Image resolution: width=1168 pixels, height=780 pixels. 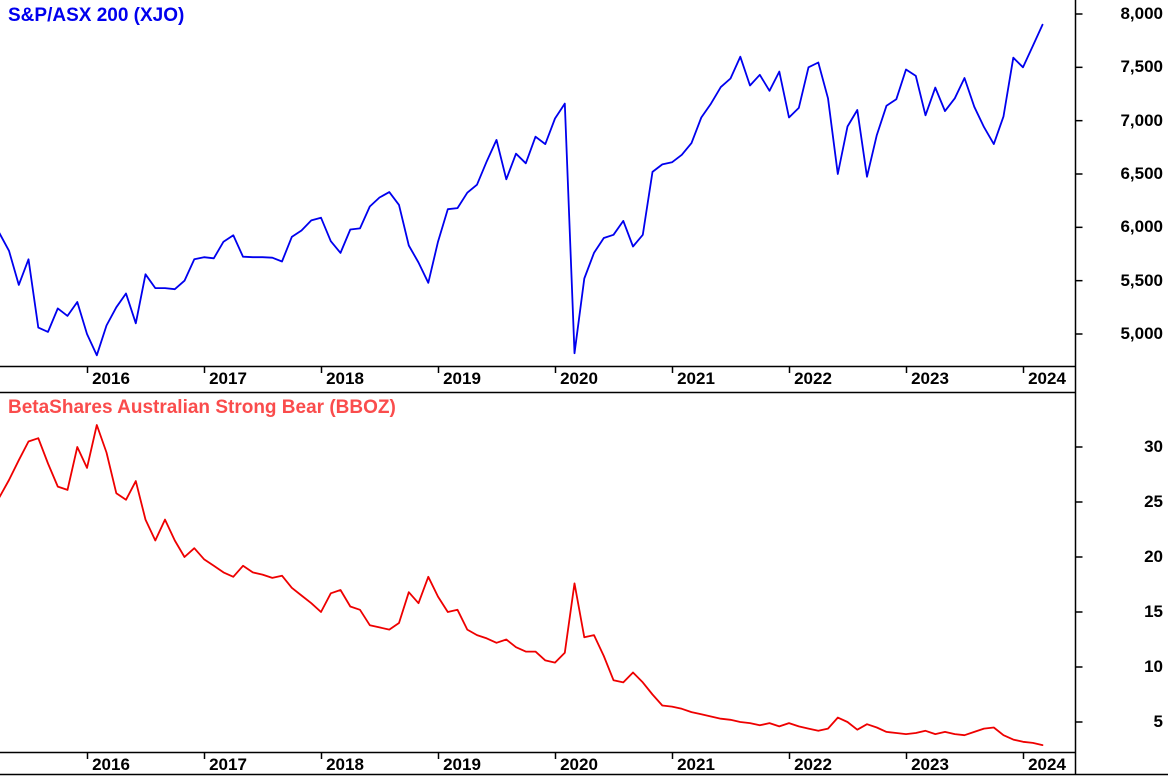 What do you see at coordinates (96, 15) in the screenshot?
I see `top-chart-title: S&P/ASX 200 (XJO)` at bounding box center [96, 15].